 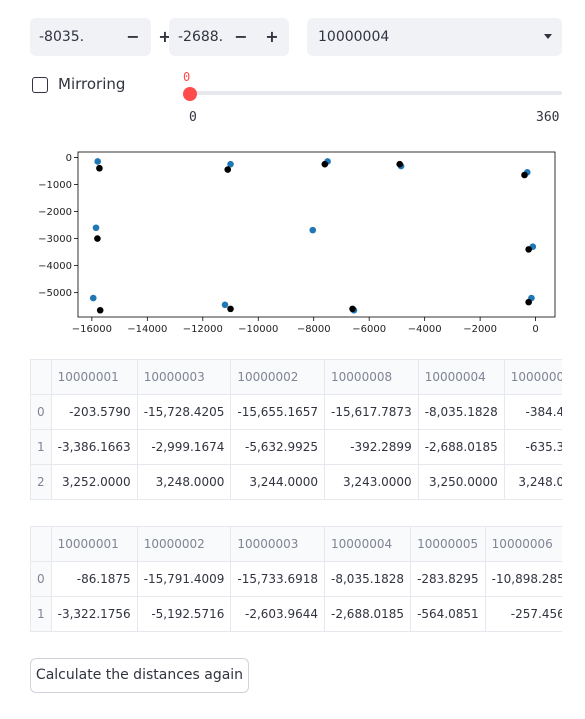 I want to click on table-cell: 3,248.0000, so click(x=184, y=482).